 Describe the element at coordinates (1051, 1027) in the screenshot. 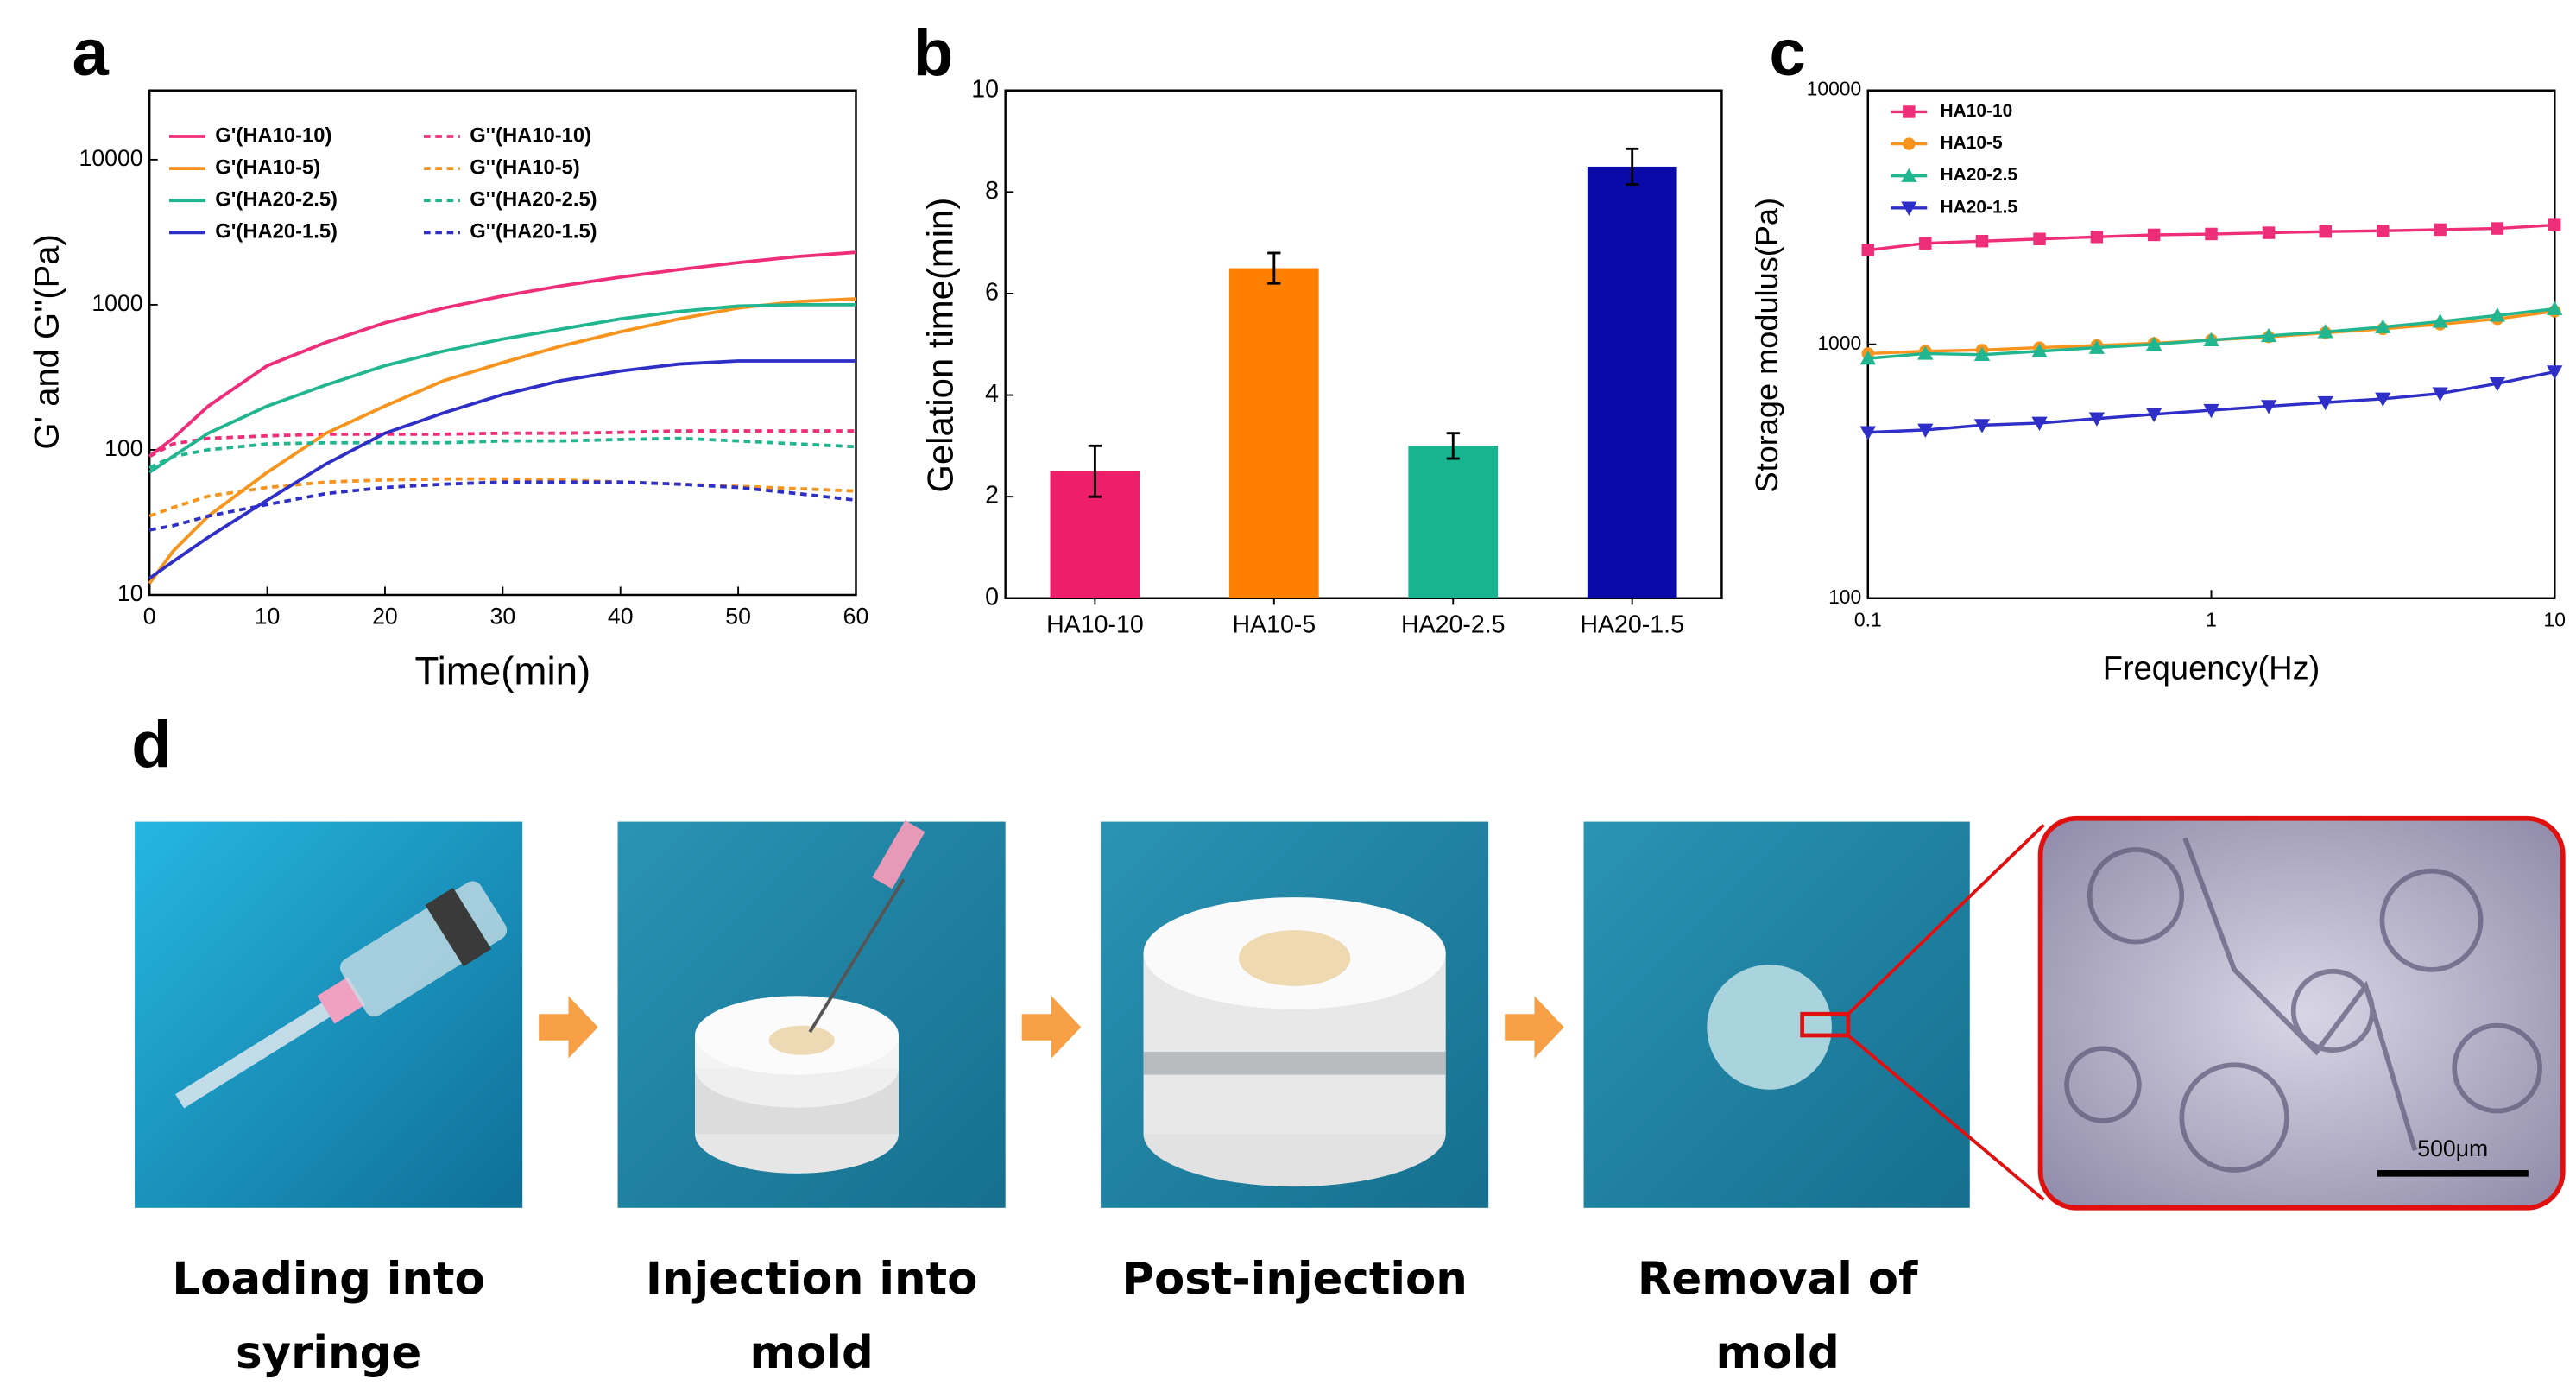

I see `arrows` at that location.